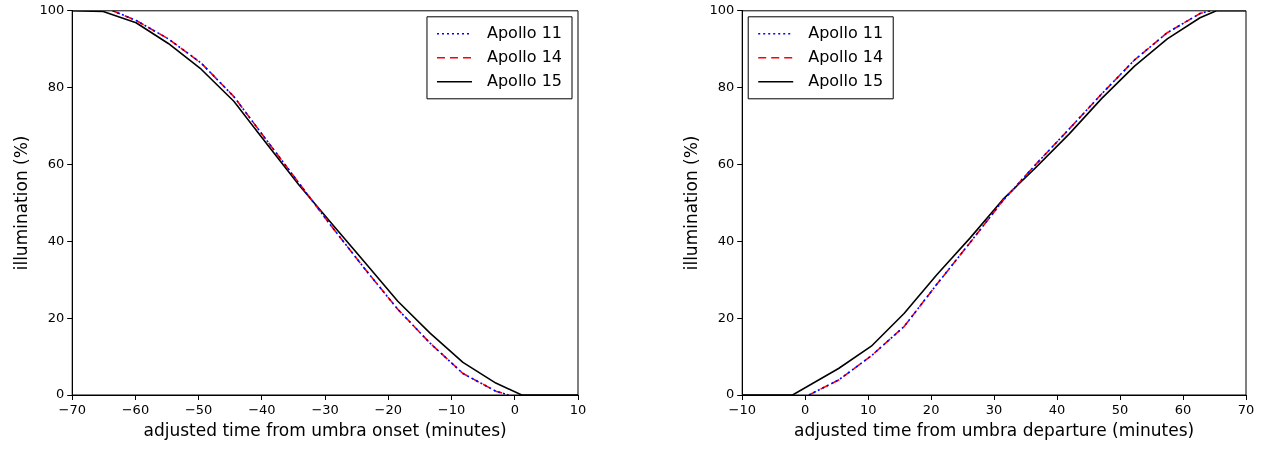 The image size is (1277, 450). What do you see at coordinates (72, 410) in the screenshot?
I see `x-tick-label: −70` at bounding box center [72, 410].